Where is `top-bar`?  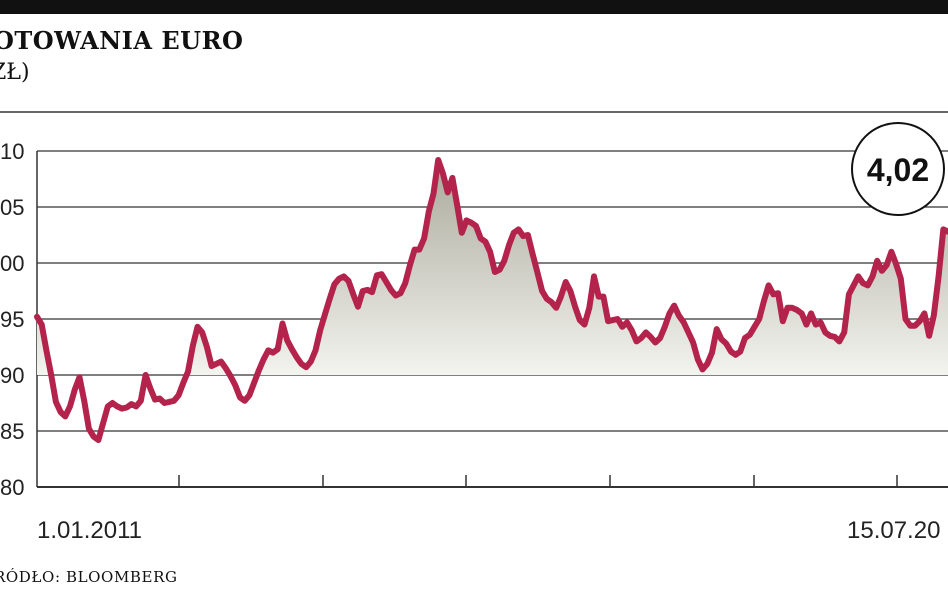 top-bar is located at coordinates (474, 7).